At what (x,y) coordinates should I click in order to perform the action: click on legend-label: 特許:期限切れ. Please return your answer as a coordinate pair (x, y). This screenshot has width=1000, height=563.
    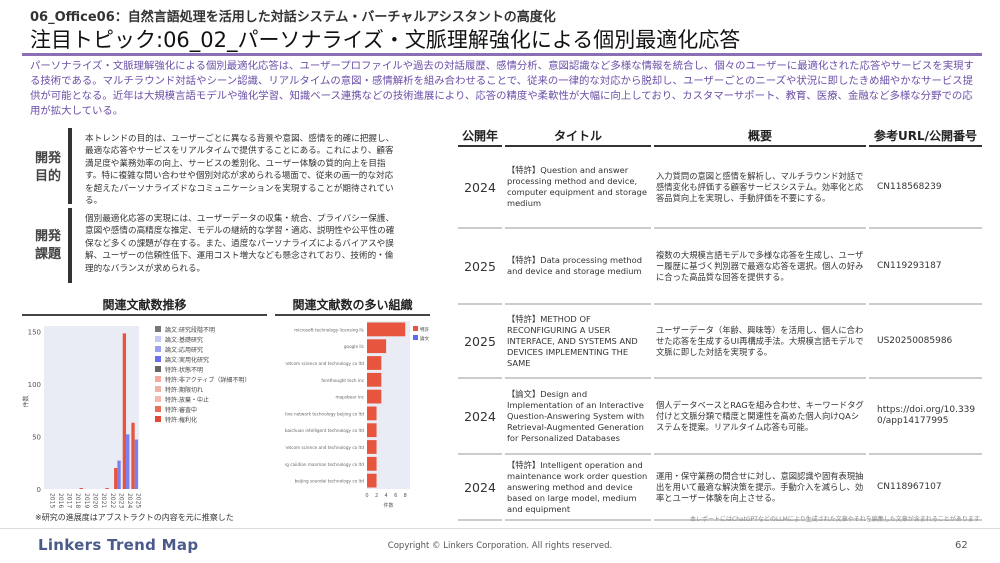
    Looking at the image, I should click on (184, 390).